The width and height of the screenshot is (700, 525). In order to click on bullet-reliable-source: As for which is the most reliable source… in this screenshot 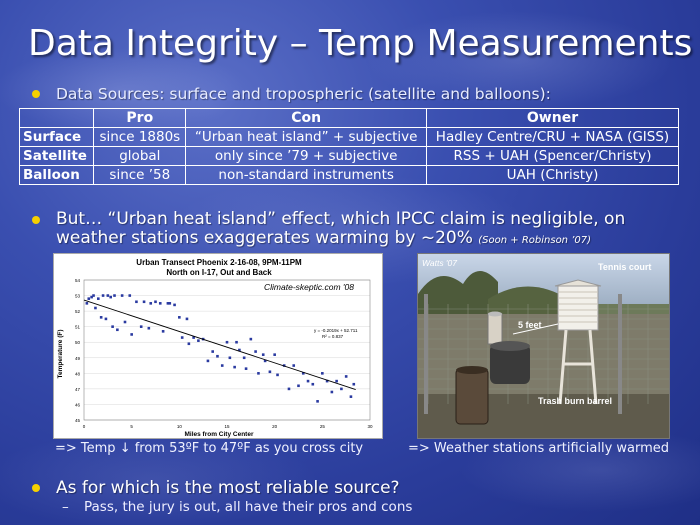, I will do `click(216, 488)`.